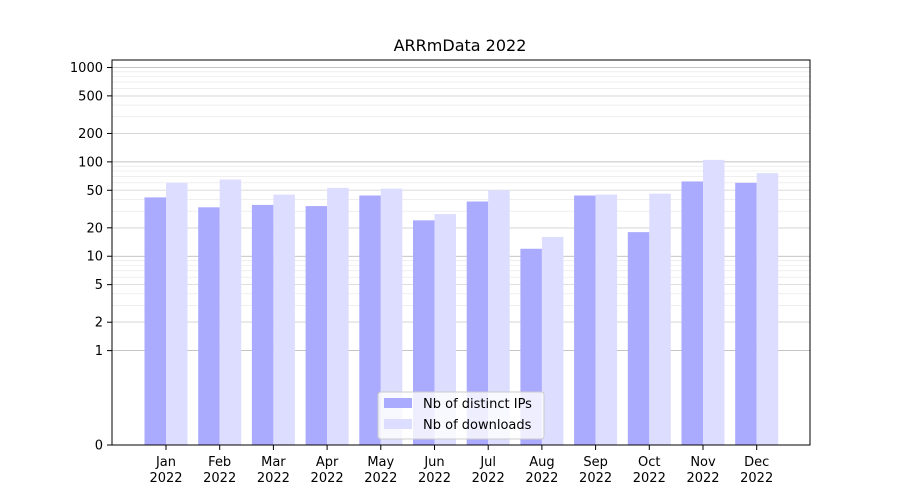  What do you see at coordinates (99, 323) in the screenshot?
I see `y-tick-label: 2` at bounding box center [99, 323].